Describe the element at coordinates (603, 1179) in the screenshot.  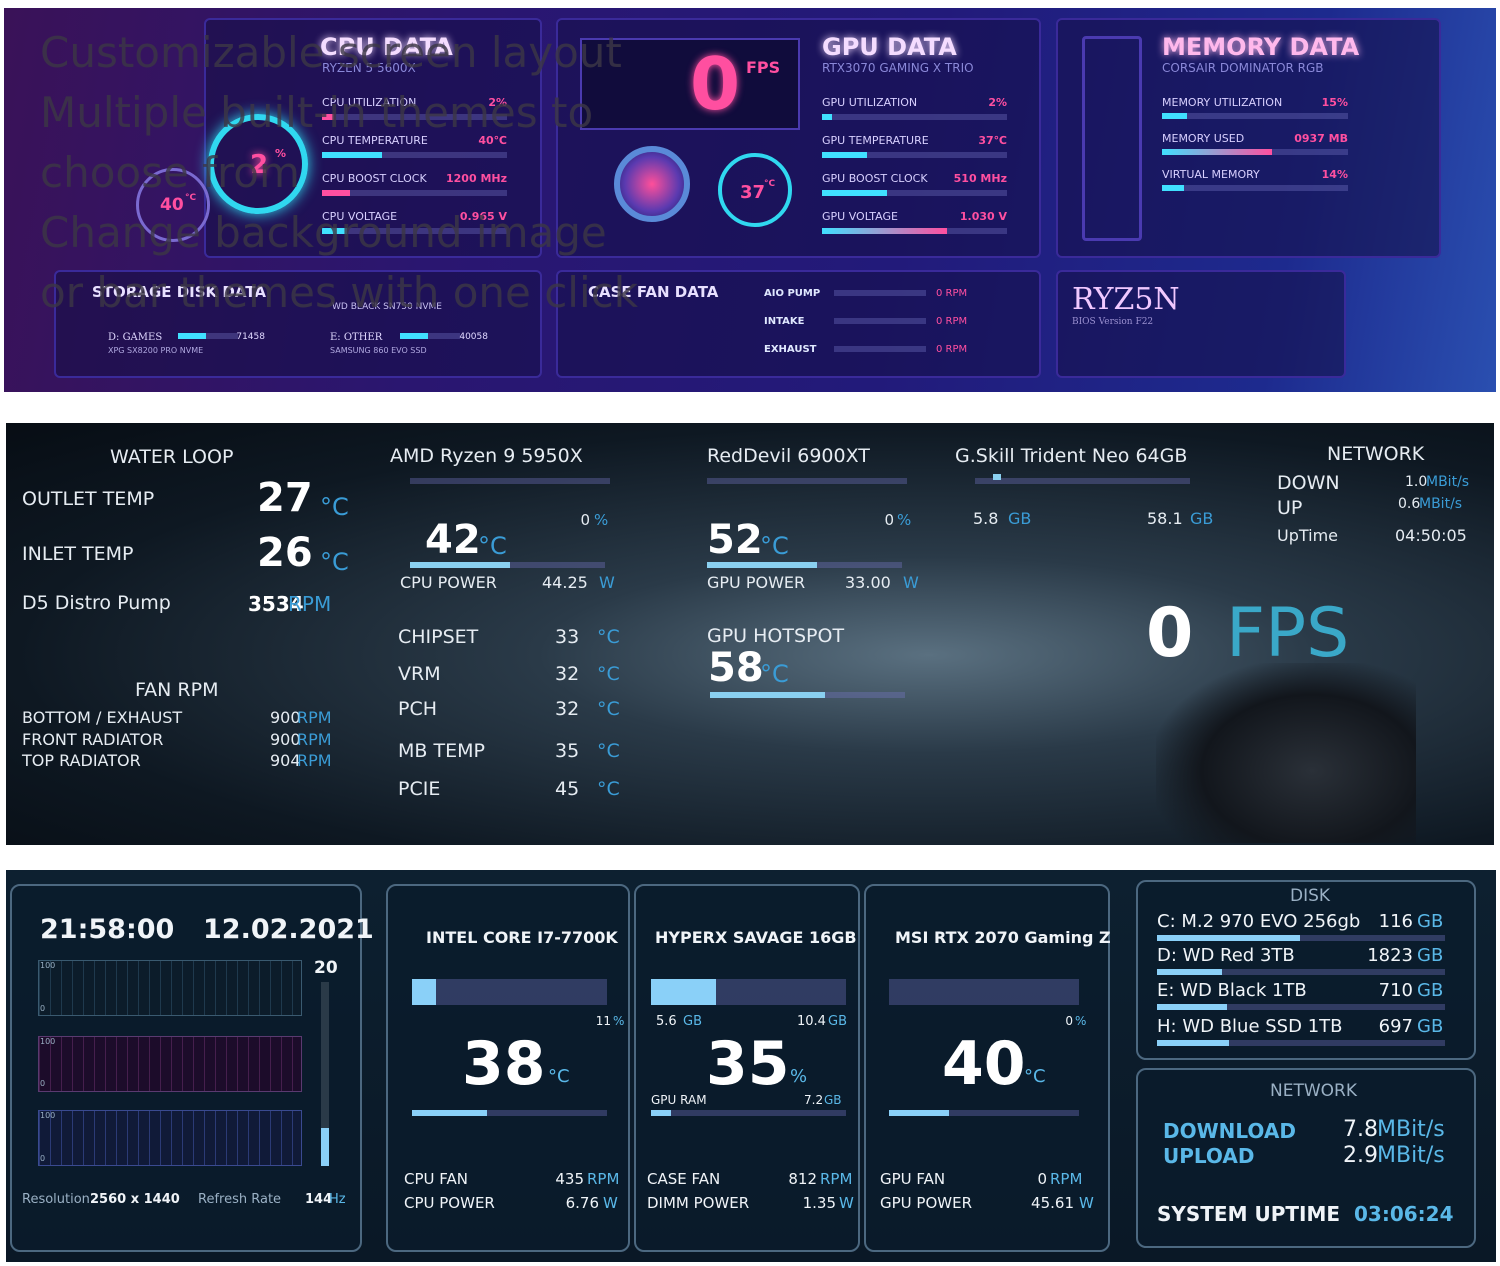
I see `cpu-fan-unit: RPM` at that location.